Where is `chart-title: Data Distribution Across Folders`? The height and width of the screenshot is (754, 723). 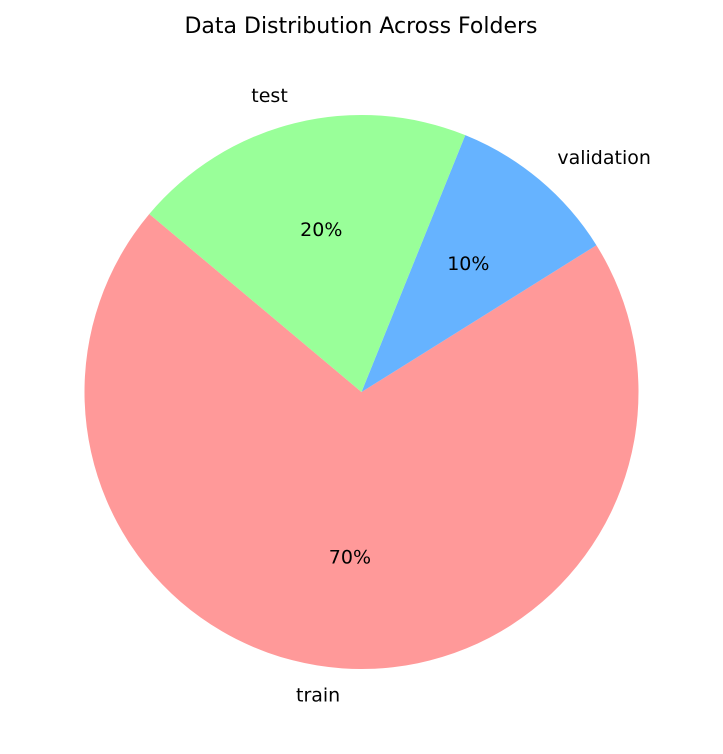 chart-title: Data Distribution Across Folders is located at coordinates (360, 26).